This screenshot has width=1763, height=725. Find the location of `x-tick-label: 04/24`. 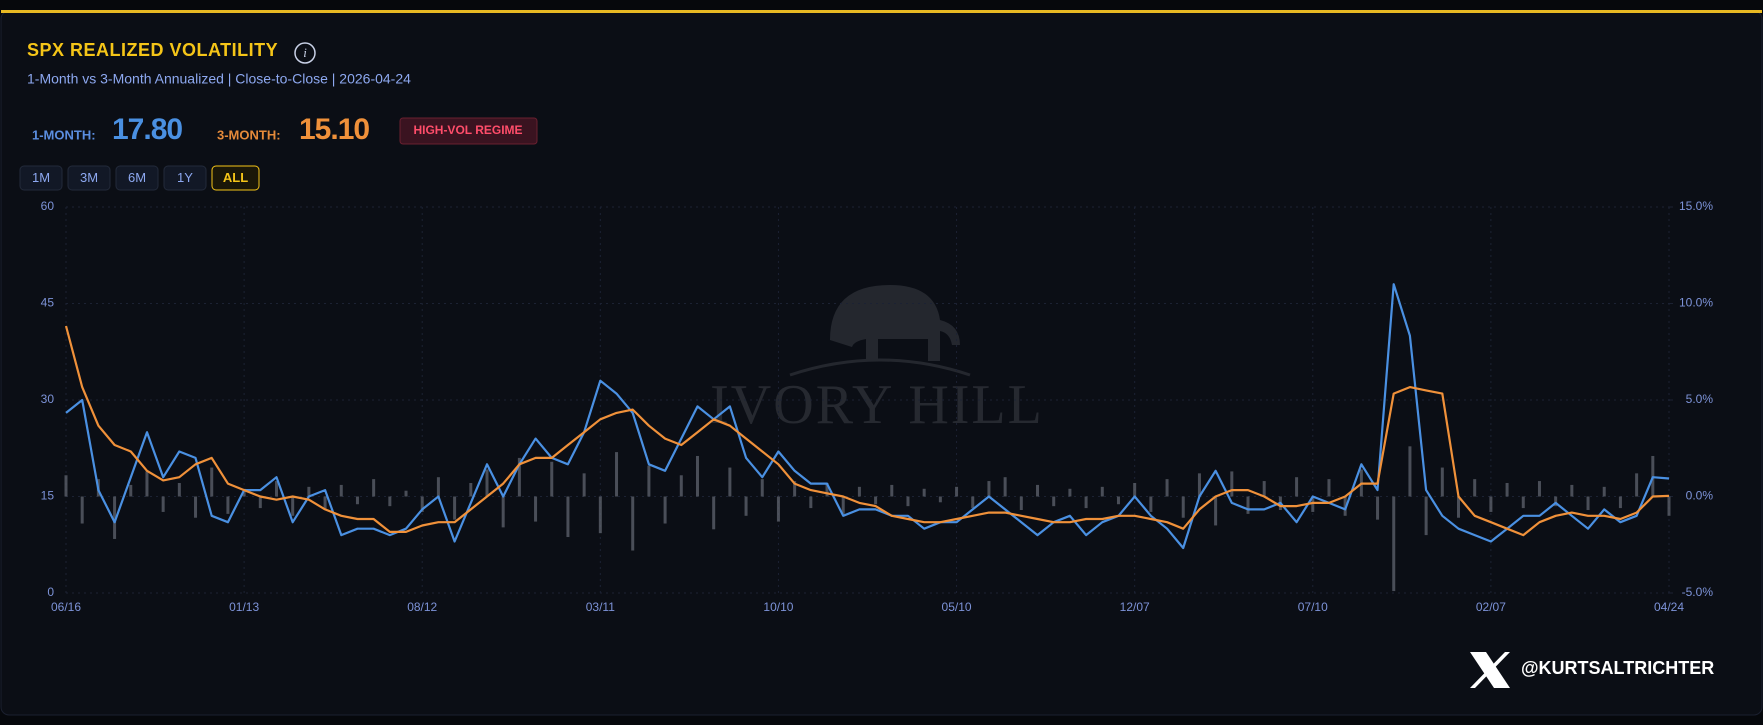

x-tick-label: 04/24 is located at coordinates (1669, 607).